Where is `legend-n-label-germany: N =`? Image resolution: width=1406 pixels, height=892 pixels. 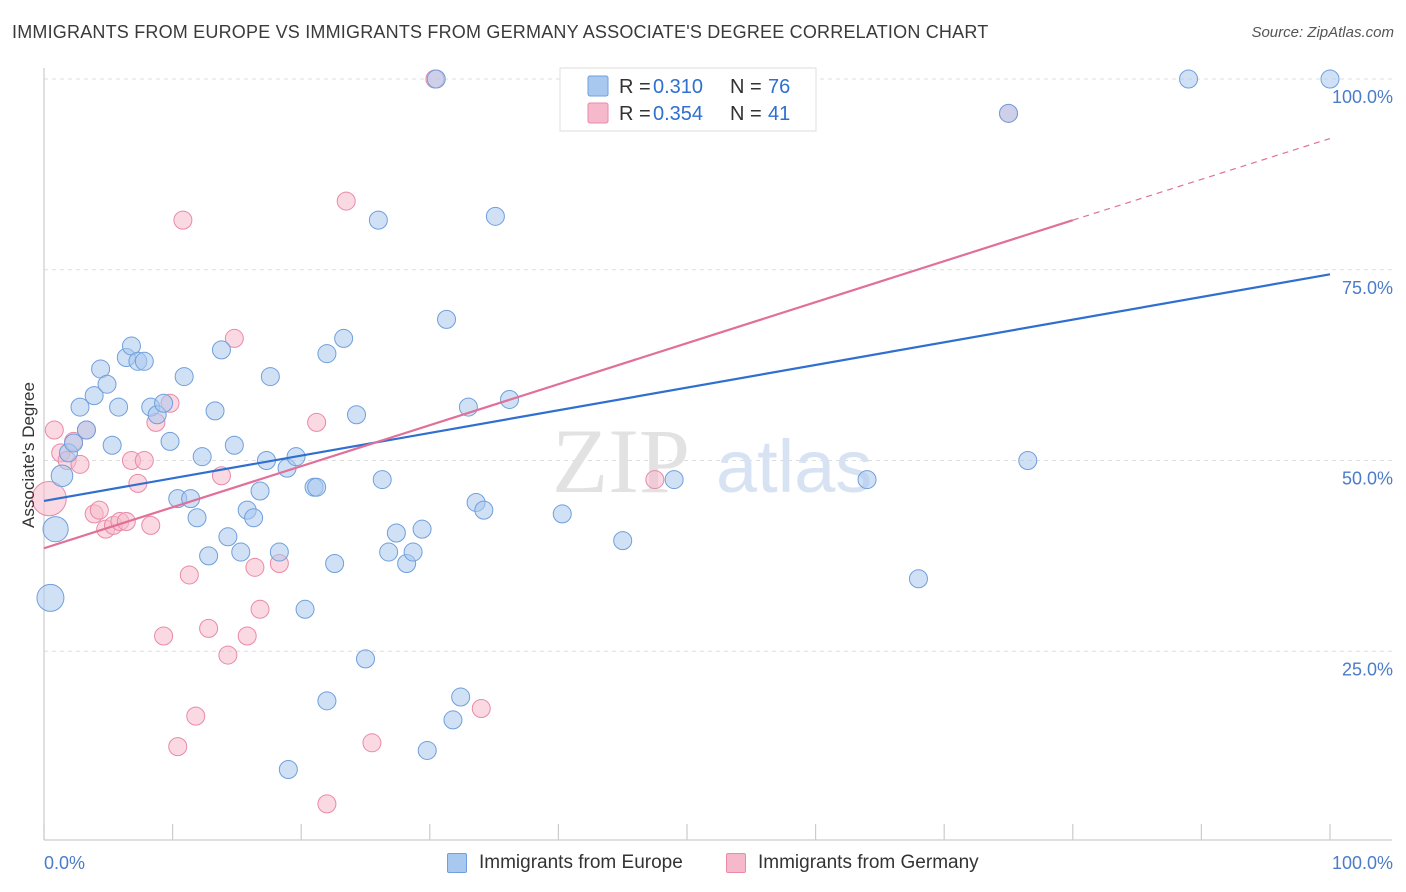
legend-n-label-germany: N = is located at coordinates (746, 114).